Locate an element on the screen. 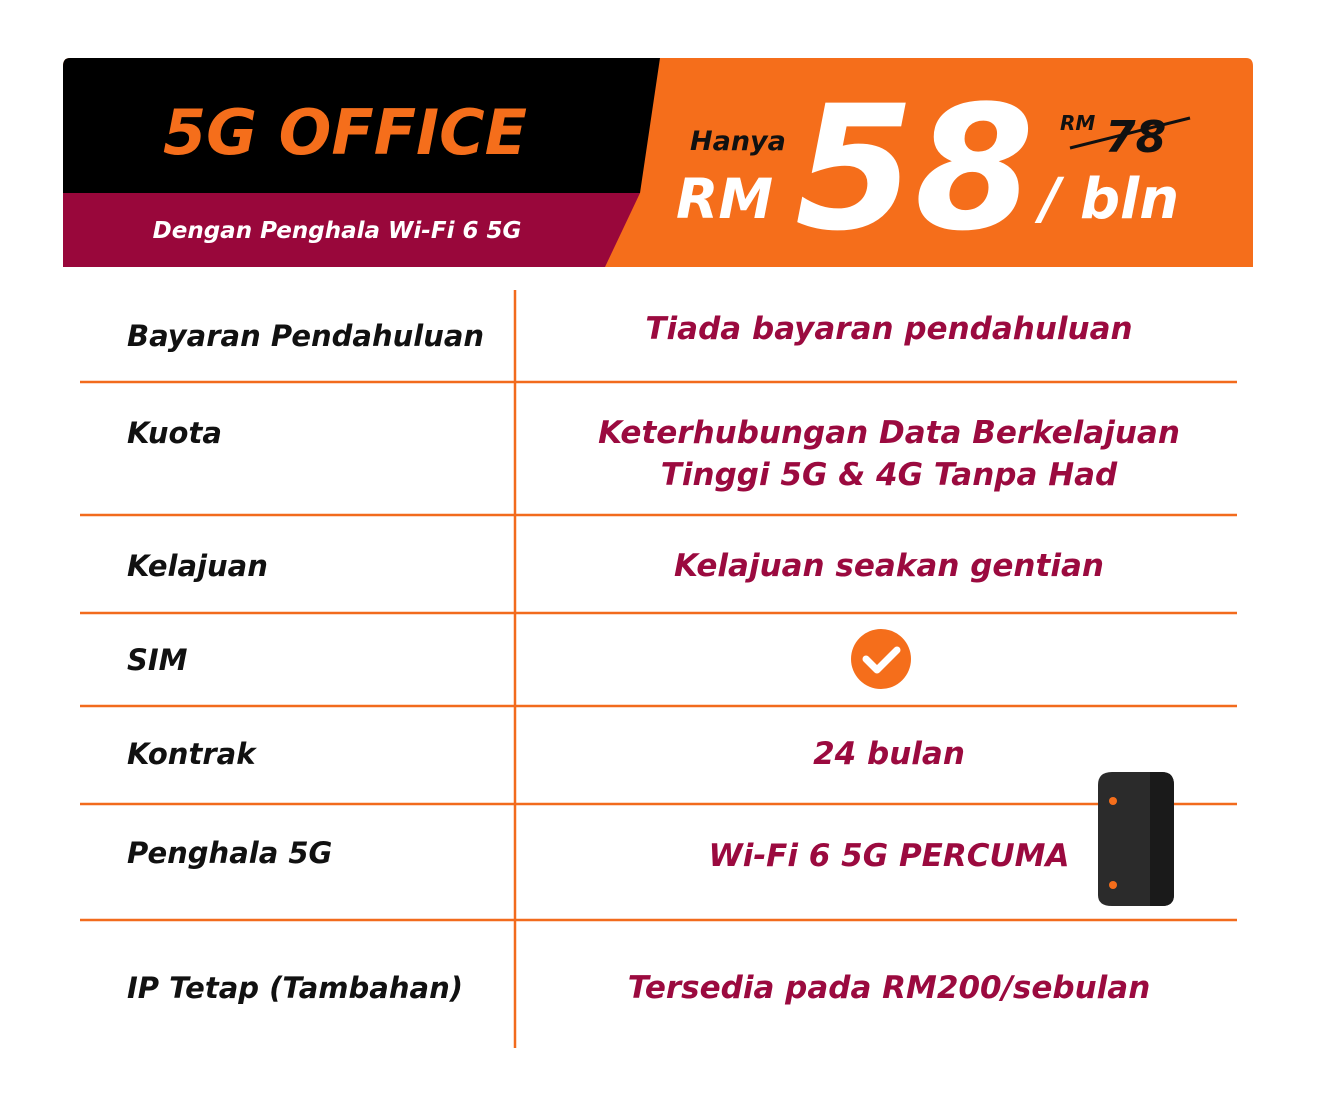  row-label: SIM is located at coordinates (157, 660).